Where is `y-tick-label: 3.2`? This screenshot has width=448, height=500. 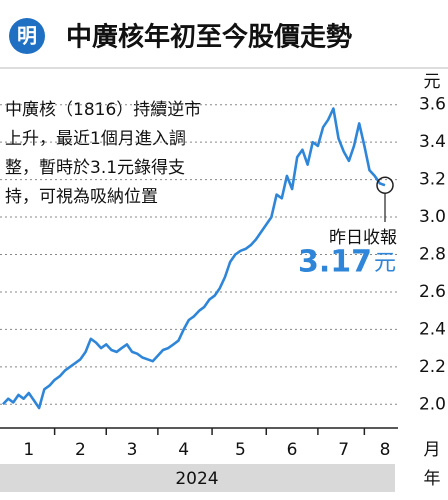
y-tick-label: 3.2 is located at coordinates (432, 180).